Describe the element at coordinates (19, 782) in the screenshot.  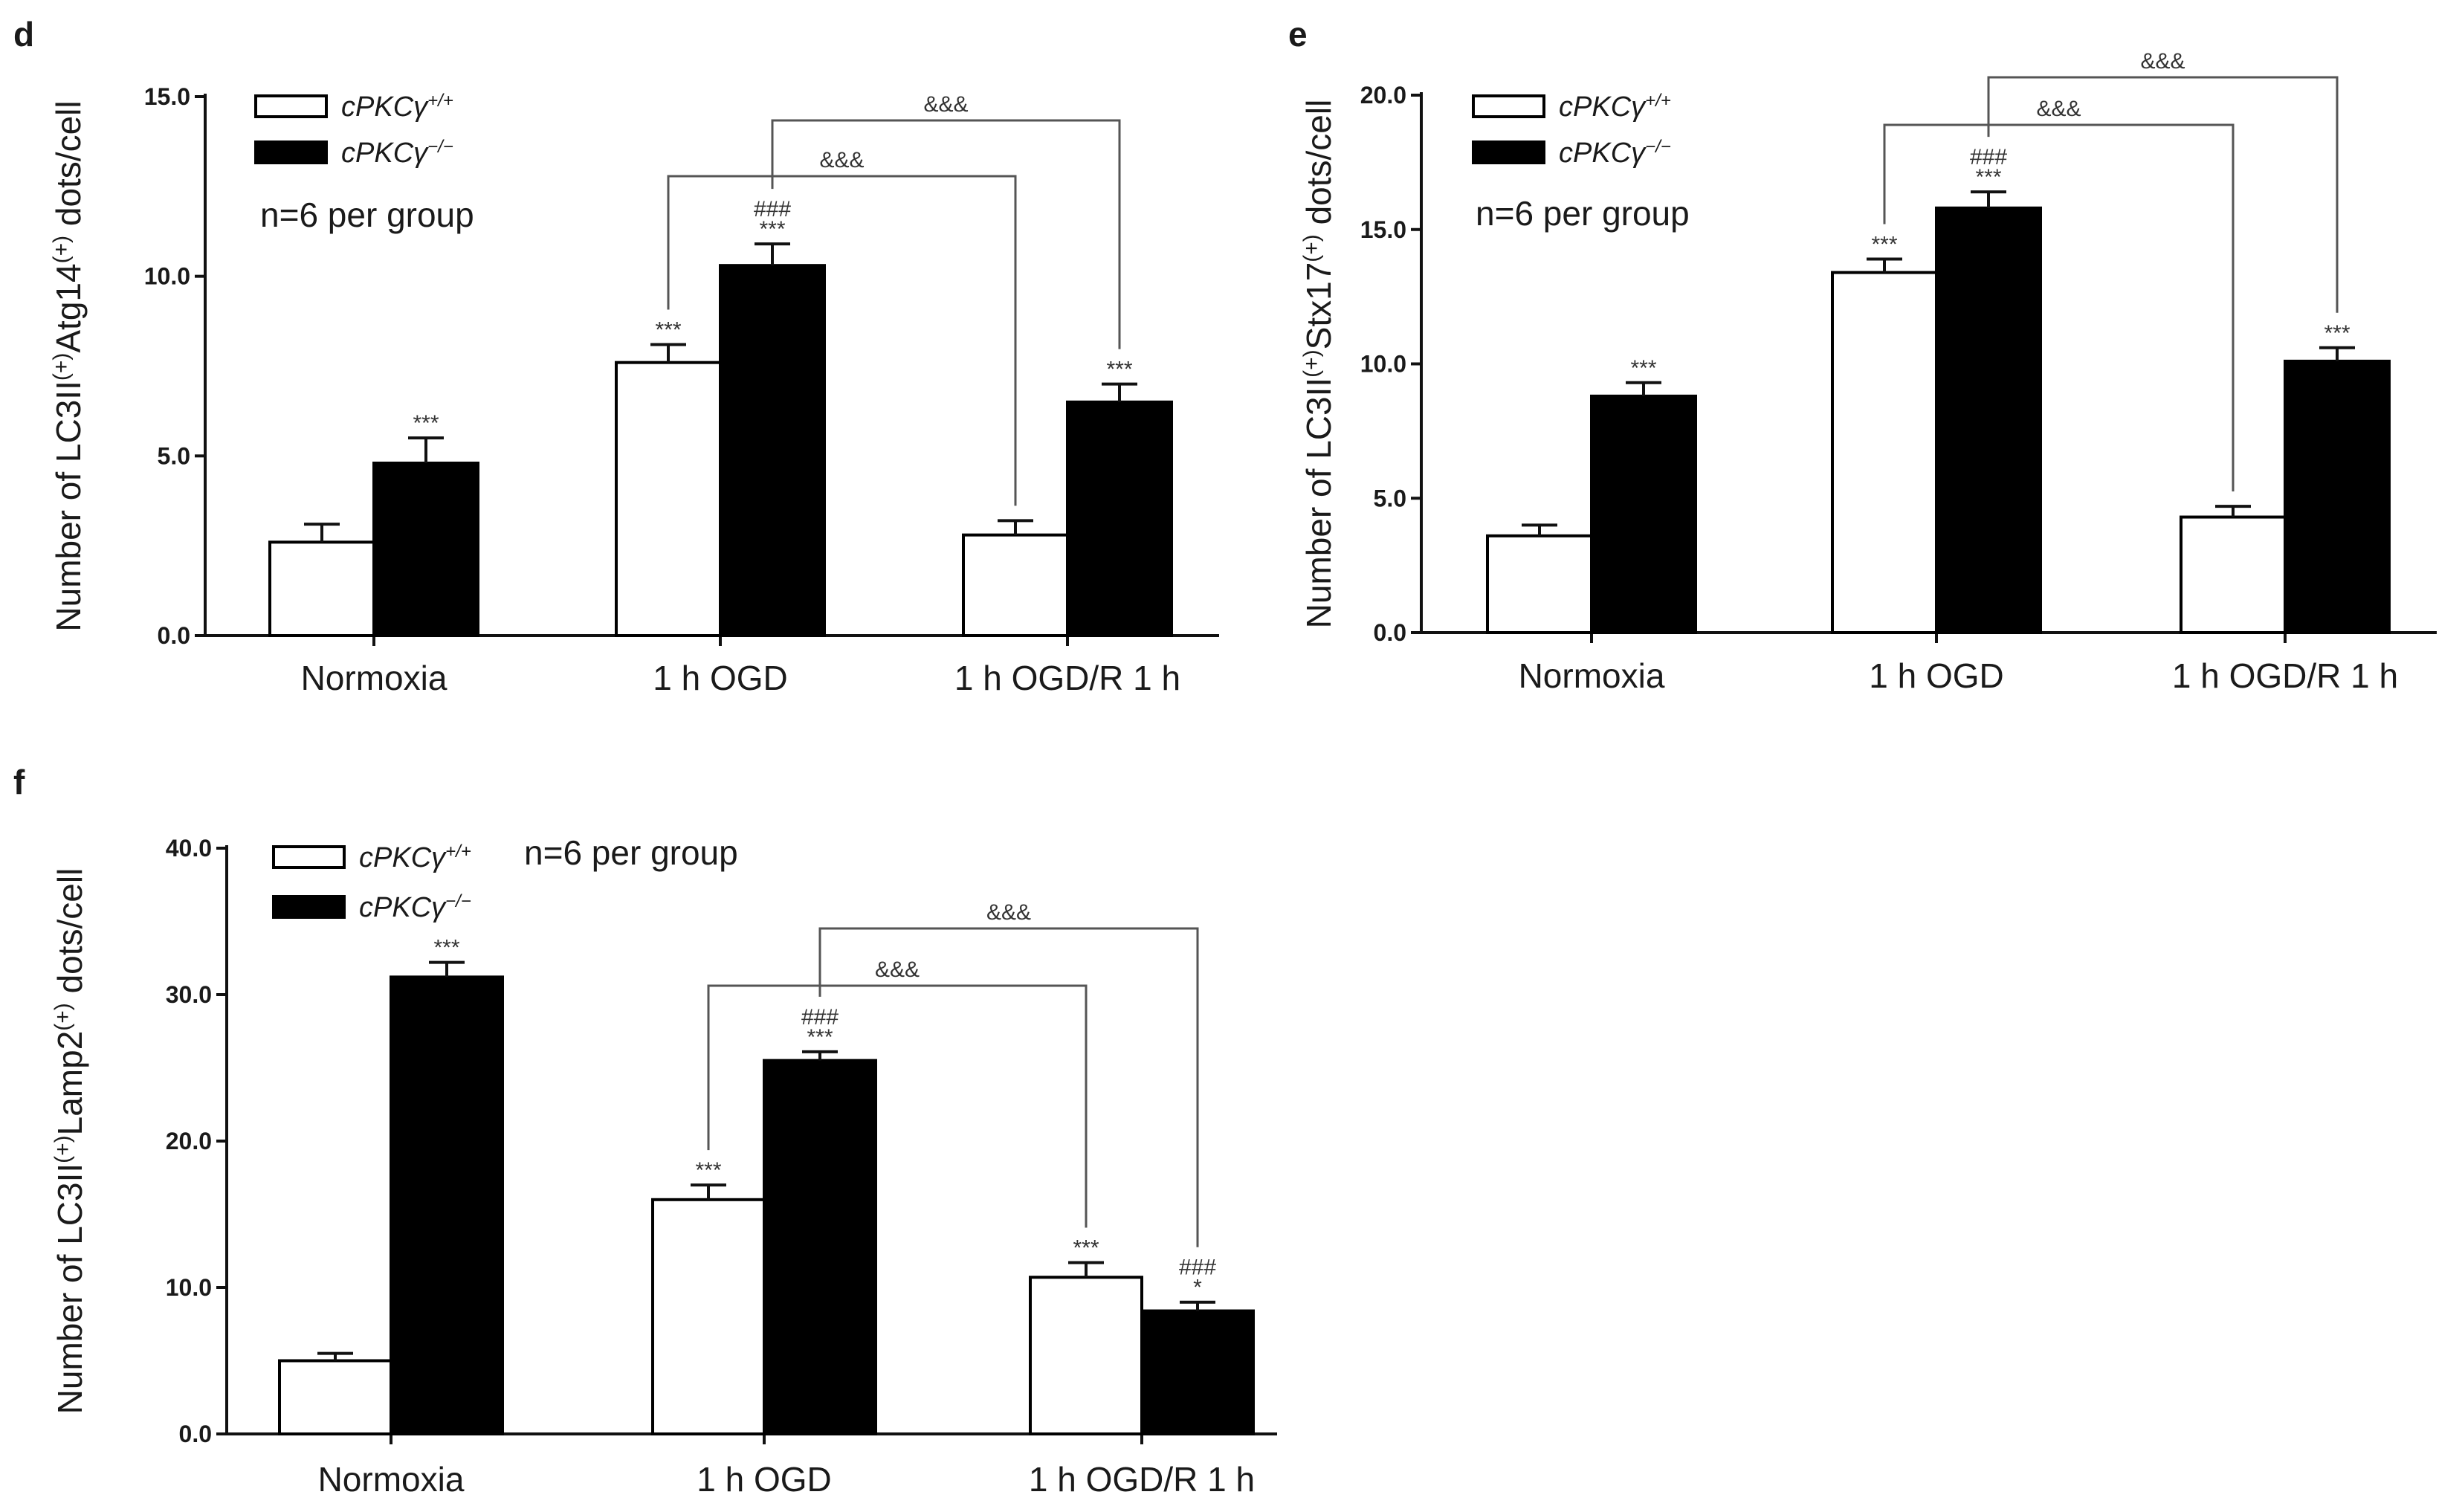
I see `panel-letter: f` at that location.